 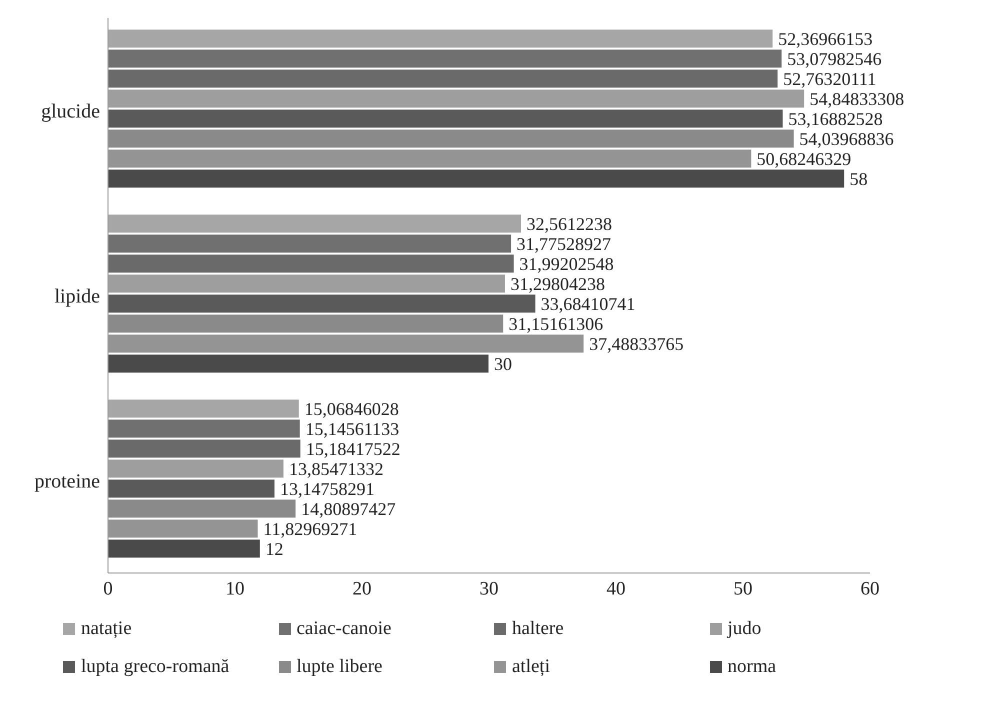 I want to click on data-label: 15,06846028, so click(x=351, y=408).